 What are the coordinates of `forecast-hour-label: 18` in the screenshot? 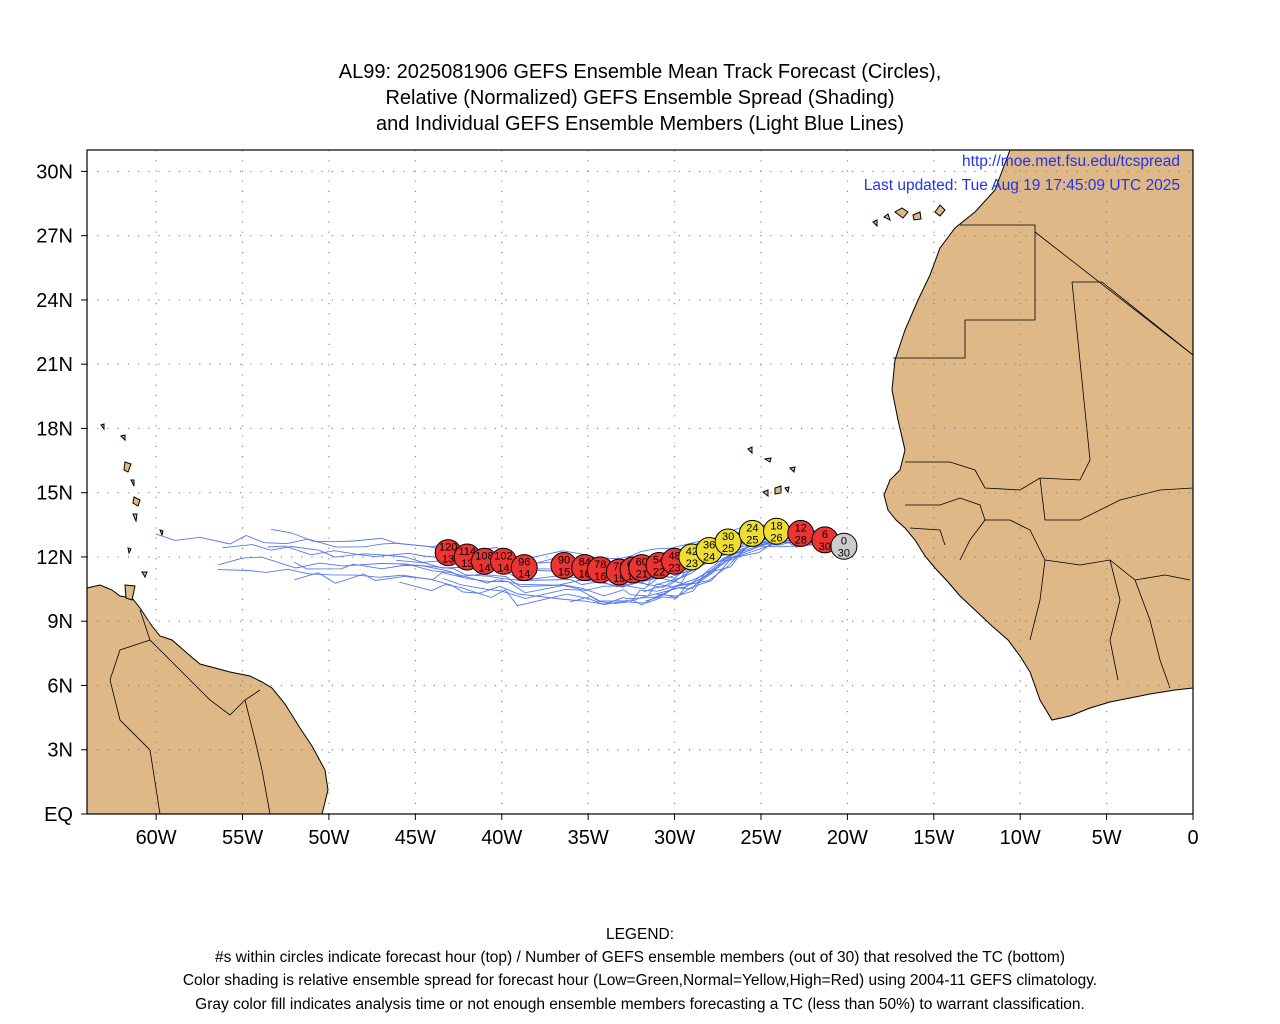 It's located at (776, 526).